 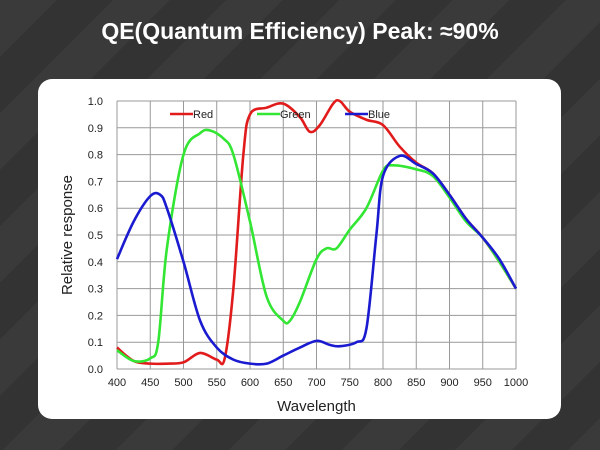 What do you see at coordinates (95, 290) in the screenshot?
I see `y-tick-label: 0.3` at bounding box center [95, 290].